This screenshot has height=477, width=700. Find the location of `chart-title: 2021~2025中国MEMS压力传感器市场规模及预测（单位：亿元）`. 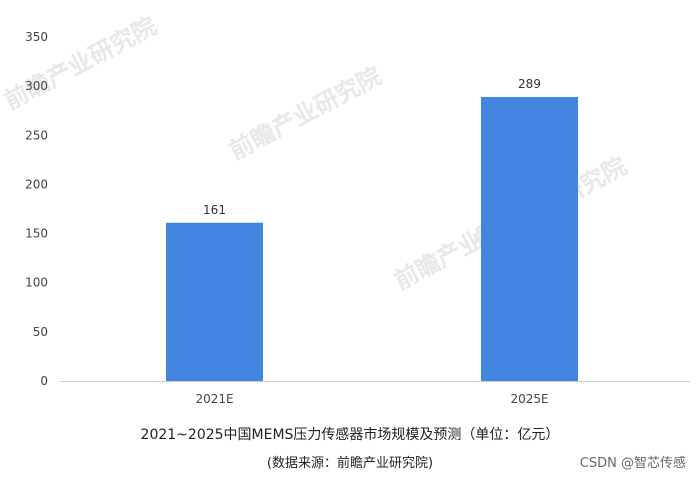

chart-title: 2021~2025中国MEMS压力传感器市场规模及预测（单位：亿元） is located at coordinates (350, 435).